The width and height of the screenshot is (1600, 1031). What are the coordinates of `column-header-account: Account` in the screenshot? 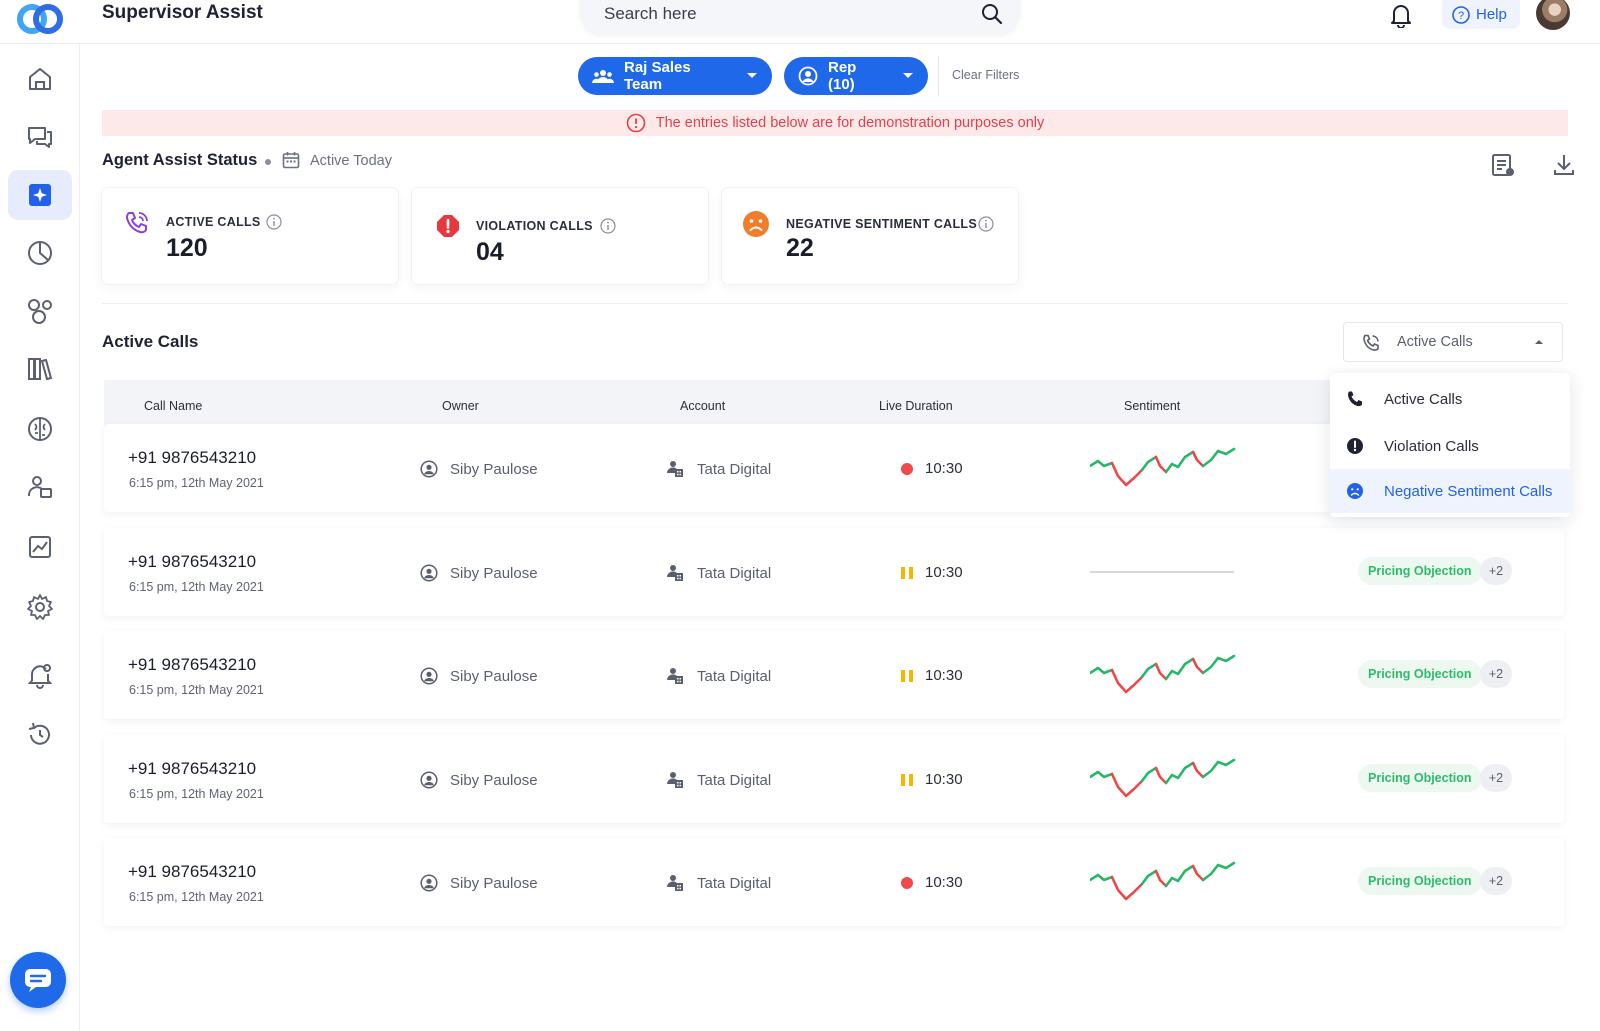 It's located at (703, 406).